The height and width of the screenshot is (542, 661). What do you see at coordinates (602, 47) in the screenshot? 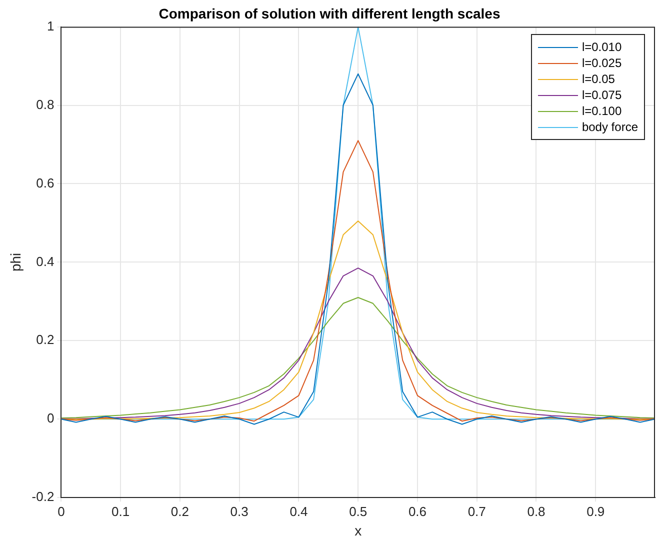
I see `legend-label: l=0.010` at bounding box center [602, 47].